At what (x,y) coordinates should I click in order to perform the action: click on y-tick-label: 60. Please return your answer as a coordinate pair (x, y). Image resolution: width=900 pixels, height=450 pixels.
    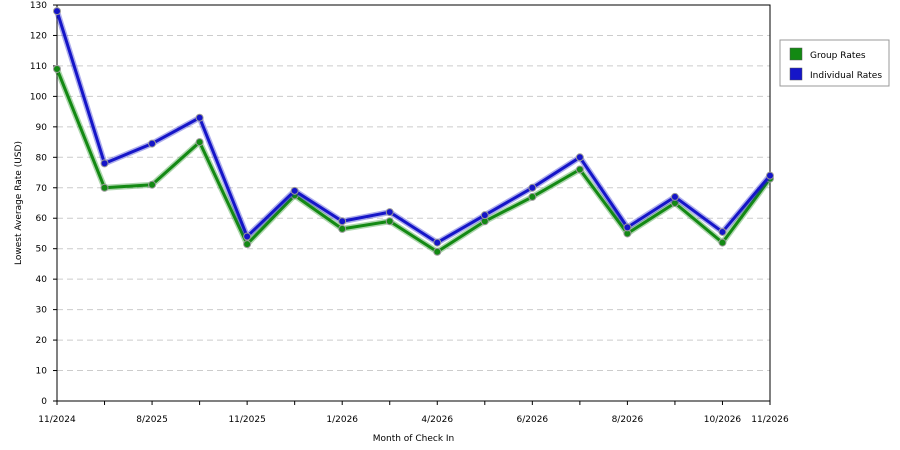
    Looking at the image, I should click on (42, 219).